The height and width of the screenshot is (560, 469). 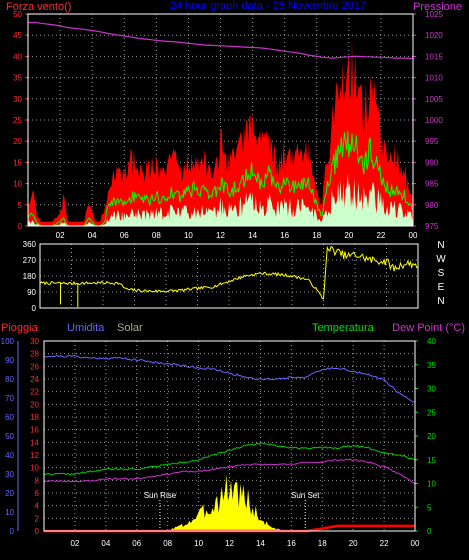 What do you see at coordinates (60, 235) in the screenshot?
I see `hour-tick-label-top: 02` at bounding box center [60, 235].